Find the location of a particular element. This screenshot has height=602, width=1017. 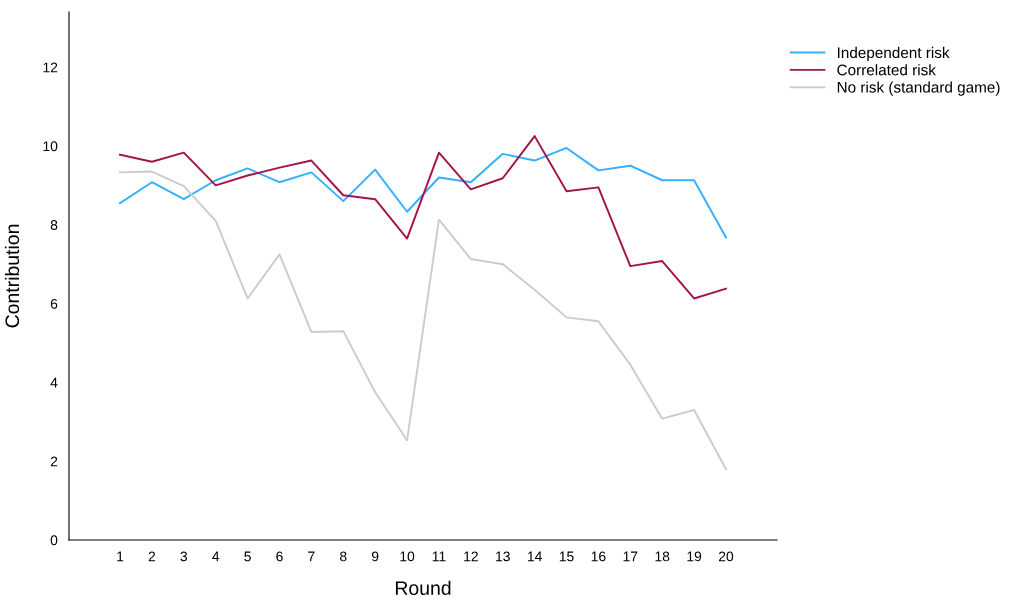

x-tick-label: 18 is located at coordinates (662, 556).